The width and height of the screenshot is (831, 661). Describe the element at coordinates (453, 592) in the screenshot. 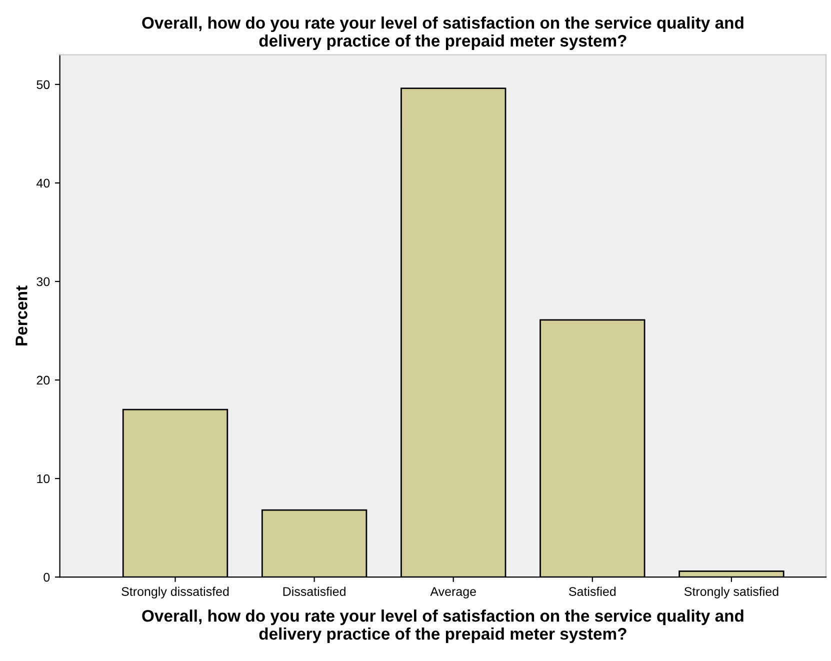

I see `x-tick-label: Average` at that location.